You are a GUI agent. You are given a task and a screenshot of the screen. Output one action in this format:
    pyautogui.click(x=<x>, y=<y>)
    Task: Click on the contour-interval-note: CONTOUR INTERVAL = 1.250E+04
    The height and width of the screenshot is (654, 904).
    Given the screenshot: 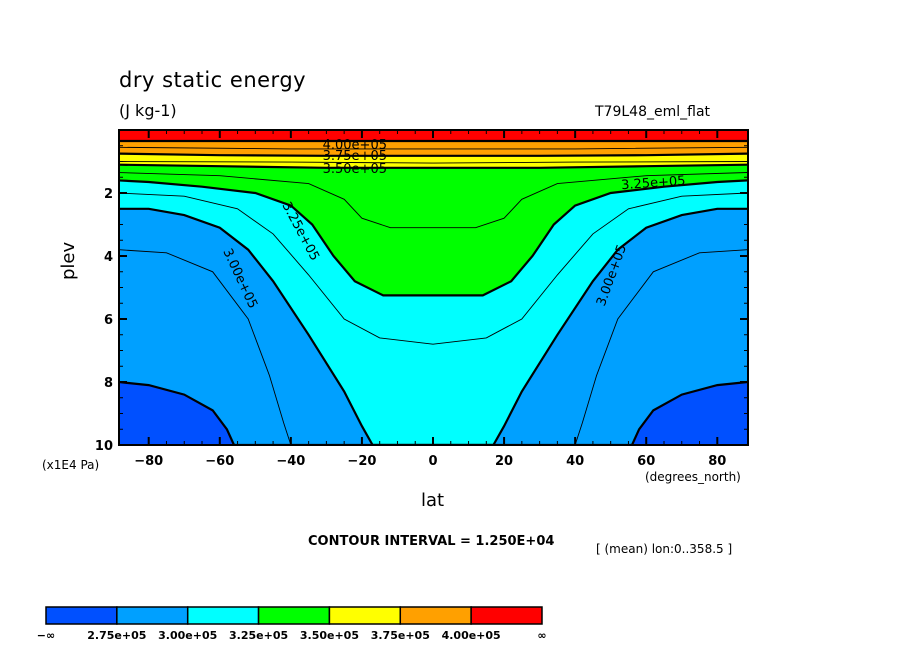 What is the action you would take?
    pyautogui.click(x=431, y=541)
    